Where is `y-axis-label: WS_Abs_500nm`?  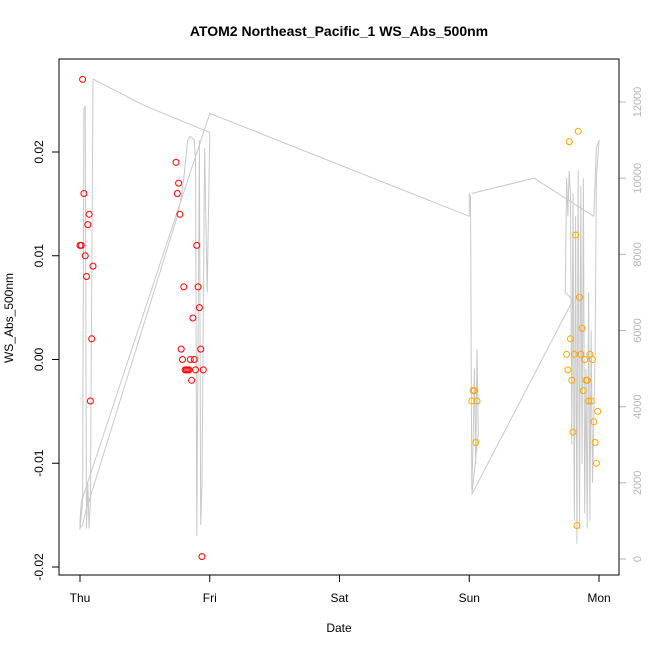 y-axis-label: WS_Abs_500nm is located at coordinates (9, 318).